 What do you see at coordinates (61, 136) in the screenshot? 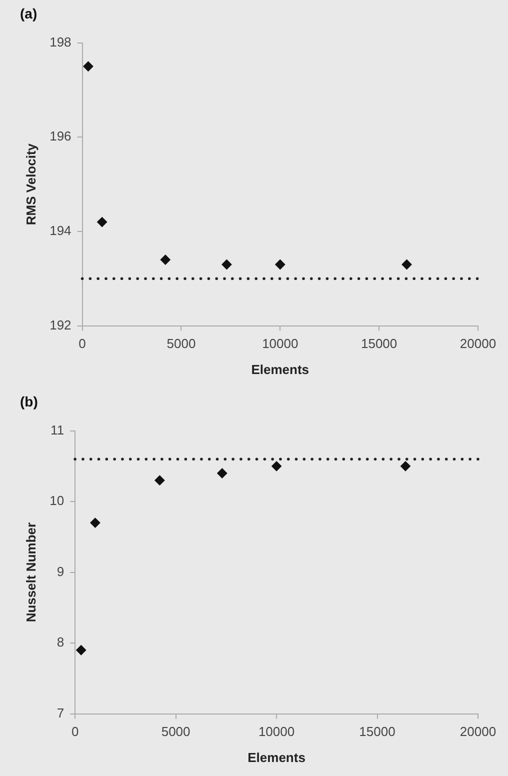
I see `y-tick-label: 196` at bounding box center [61, 136].